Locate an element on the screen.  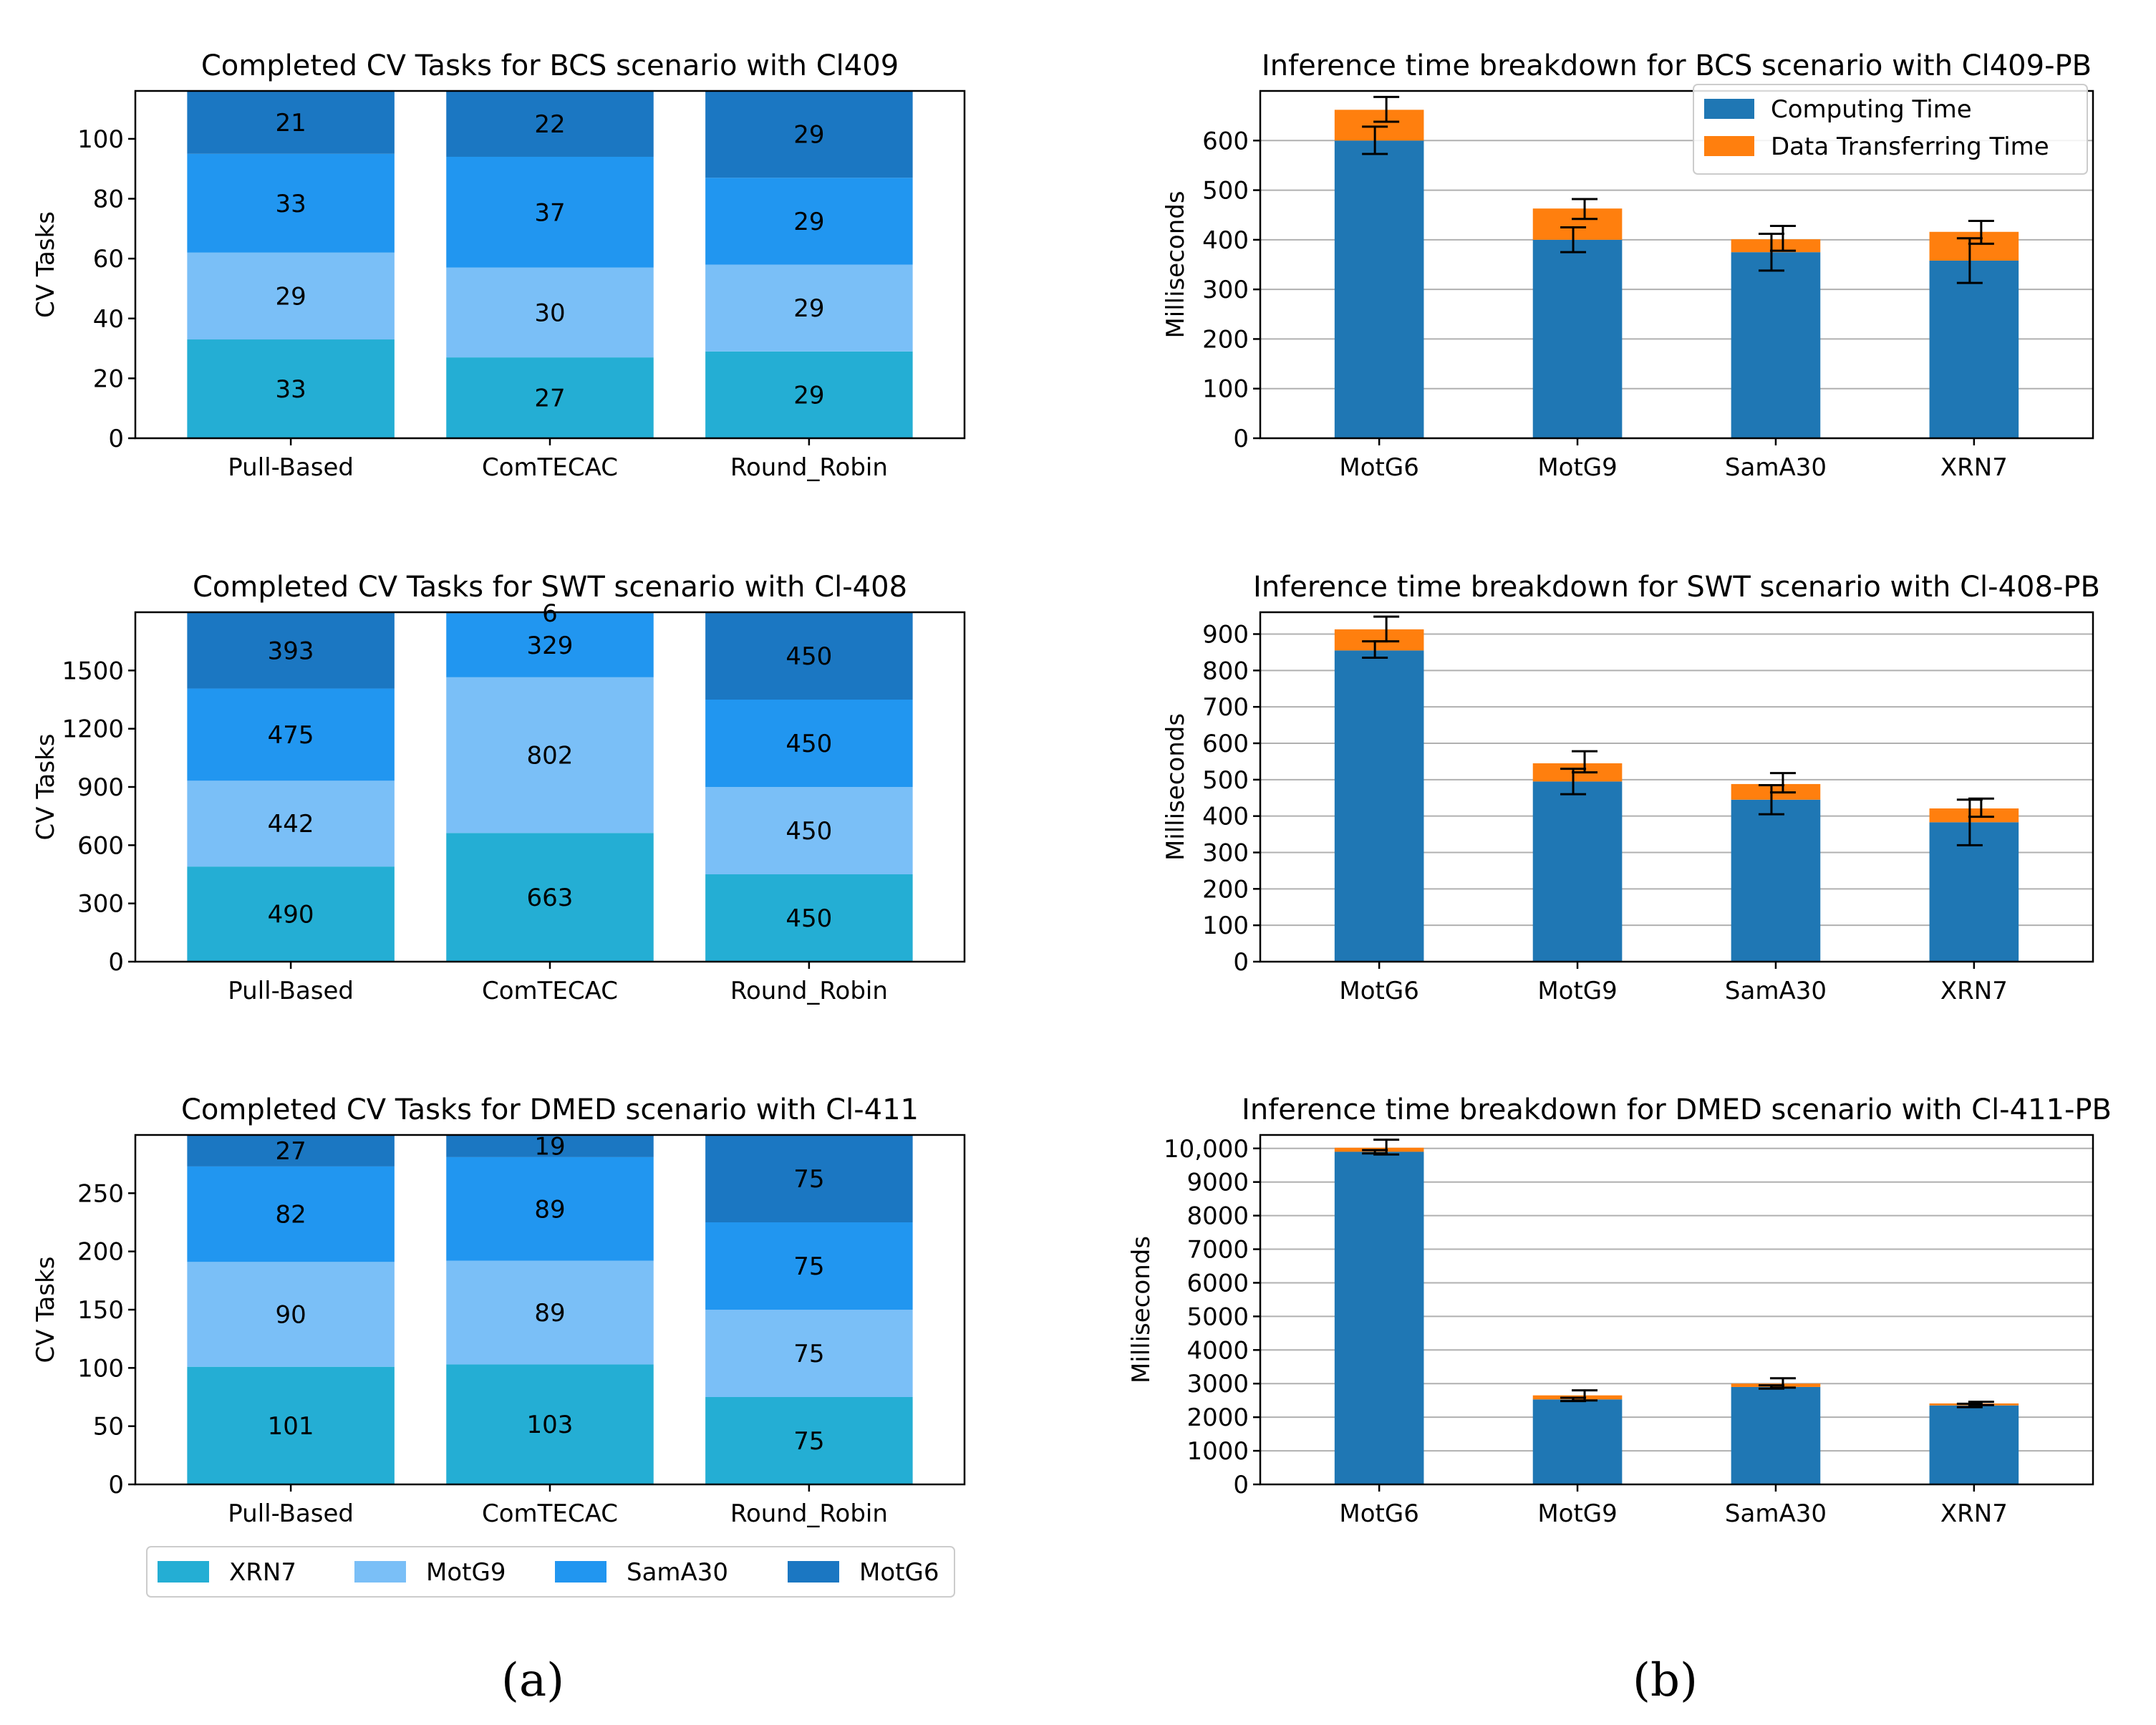
bar-value-label: 475 is located at coordinates (291, 735).